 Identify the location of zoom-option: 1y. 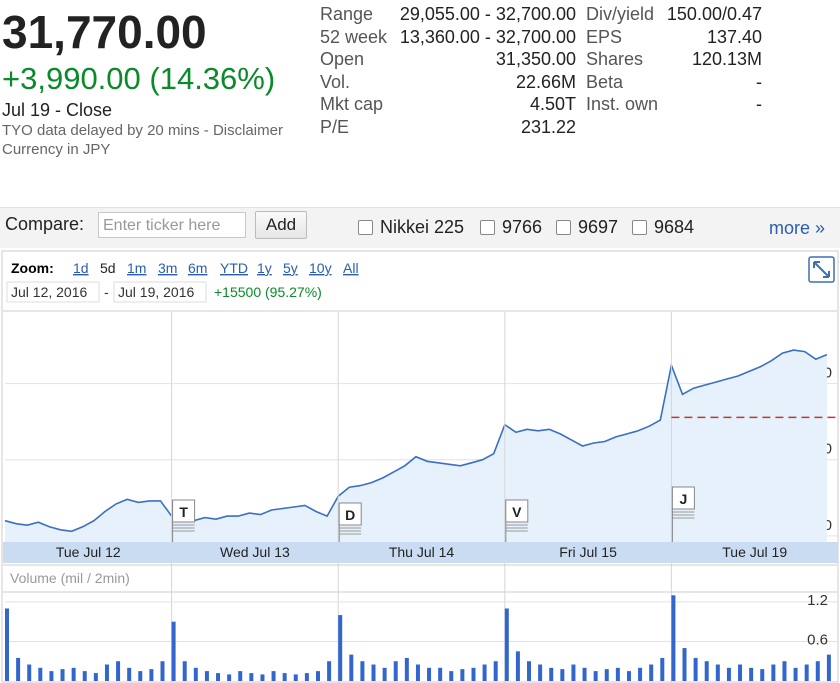
(264, 268).